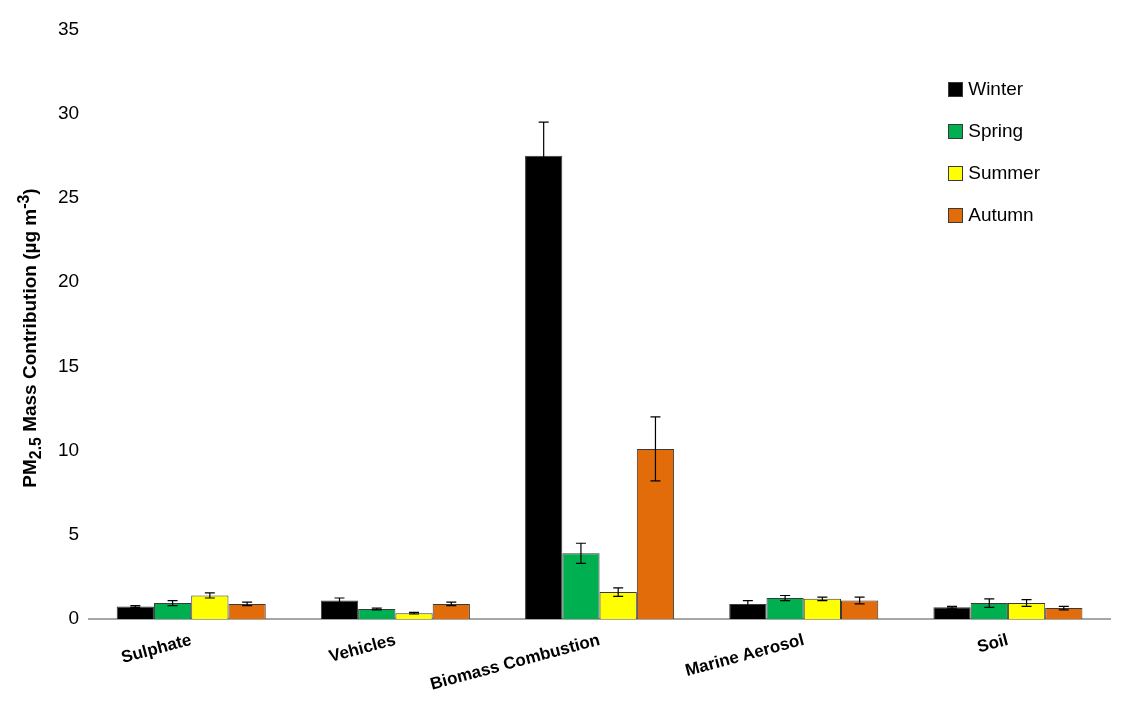 Image resolution: width=1148 pixels, height=702 pixels. Describe the element at coordinates (74, 534) in the screenshot. I see `y-tick-label: 5` at that location.